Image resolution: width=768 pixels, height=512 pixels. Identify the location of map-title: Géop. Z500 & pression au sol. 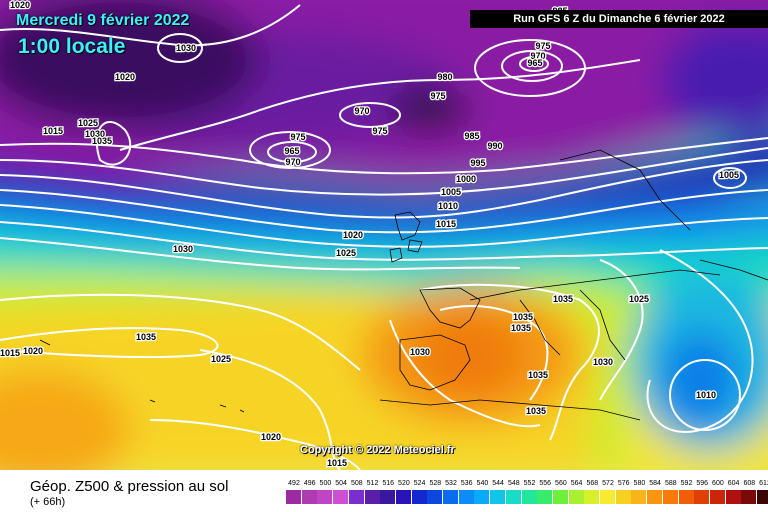
(129, 486).